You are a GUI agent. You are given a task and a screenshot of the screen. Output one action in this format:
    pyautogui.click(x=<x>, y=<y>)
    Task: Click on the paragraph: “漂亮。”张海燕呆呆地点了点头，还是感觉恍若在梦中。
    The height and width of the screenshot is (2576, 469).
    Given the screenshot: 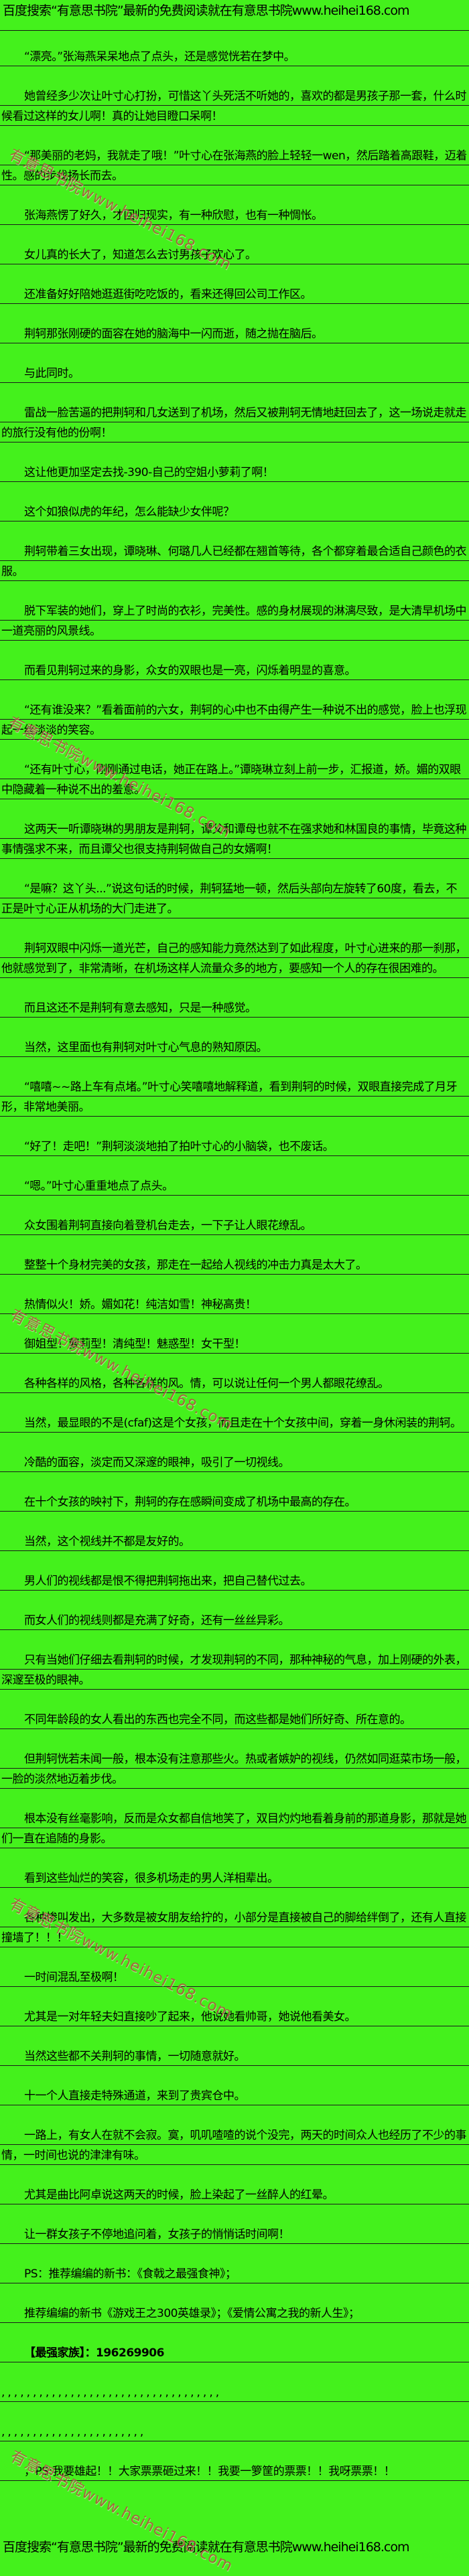 What is the action you would take?
    pyautogui.click(x=234, y=57)
    